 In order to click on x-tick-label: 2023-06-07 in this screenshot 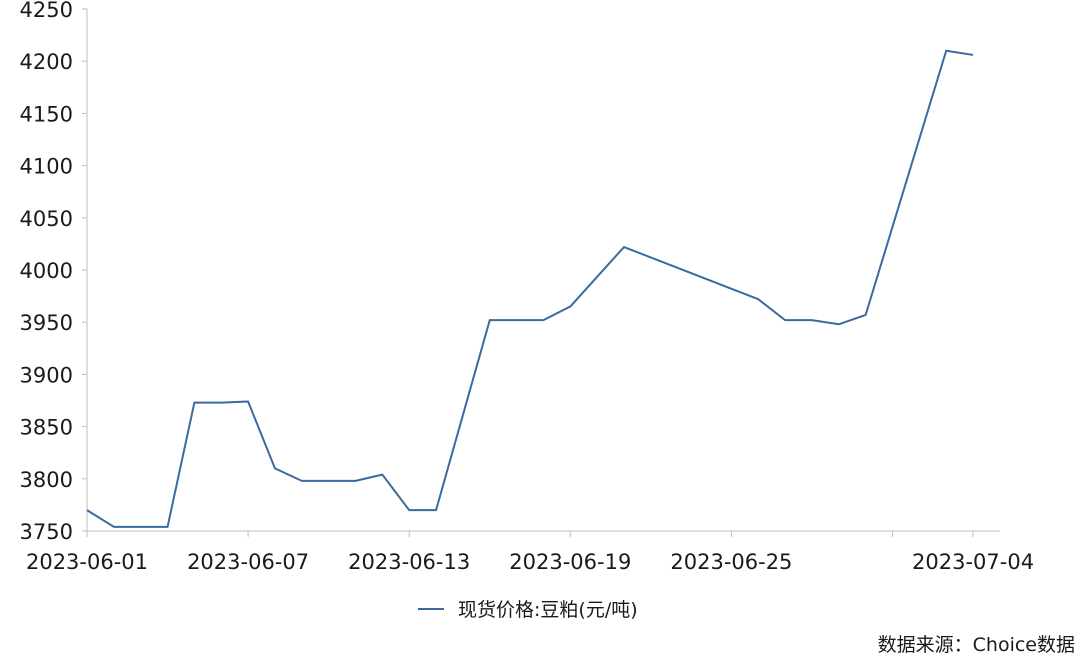, I will do `click(248, 562)`.